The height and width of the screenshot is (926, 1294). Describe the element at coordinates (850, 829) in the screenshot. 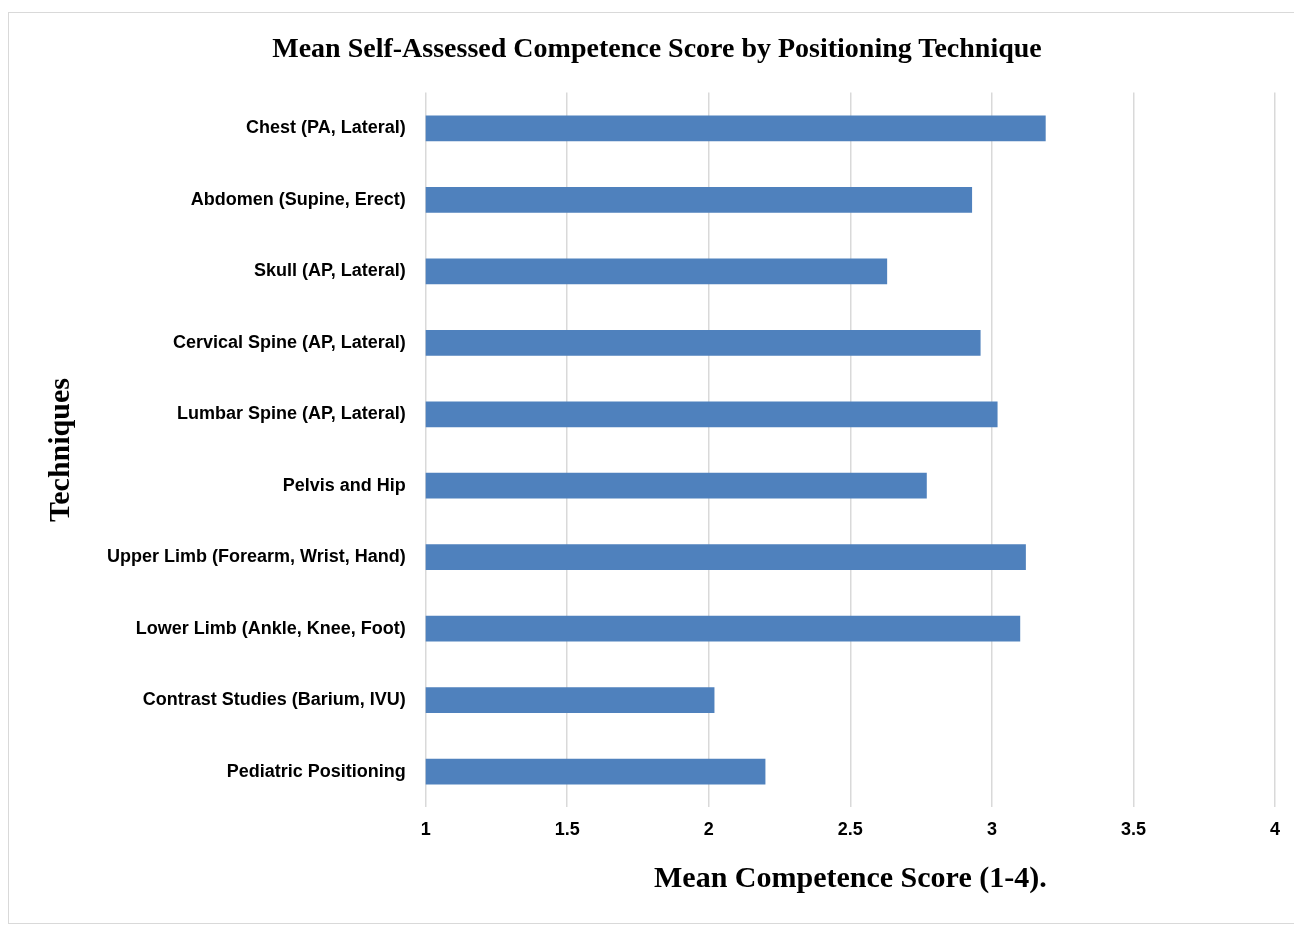

I see `x-tick-label: 2.5` at that location.